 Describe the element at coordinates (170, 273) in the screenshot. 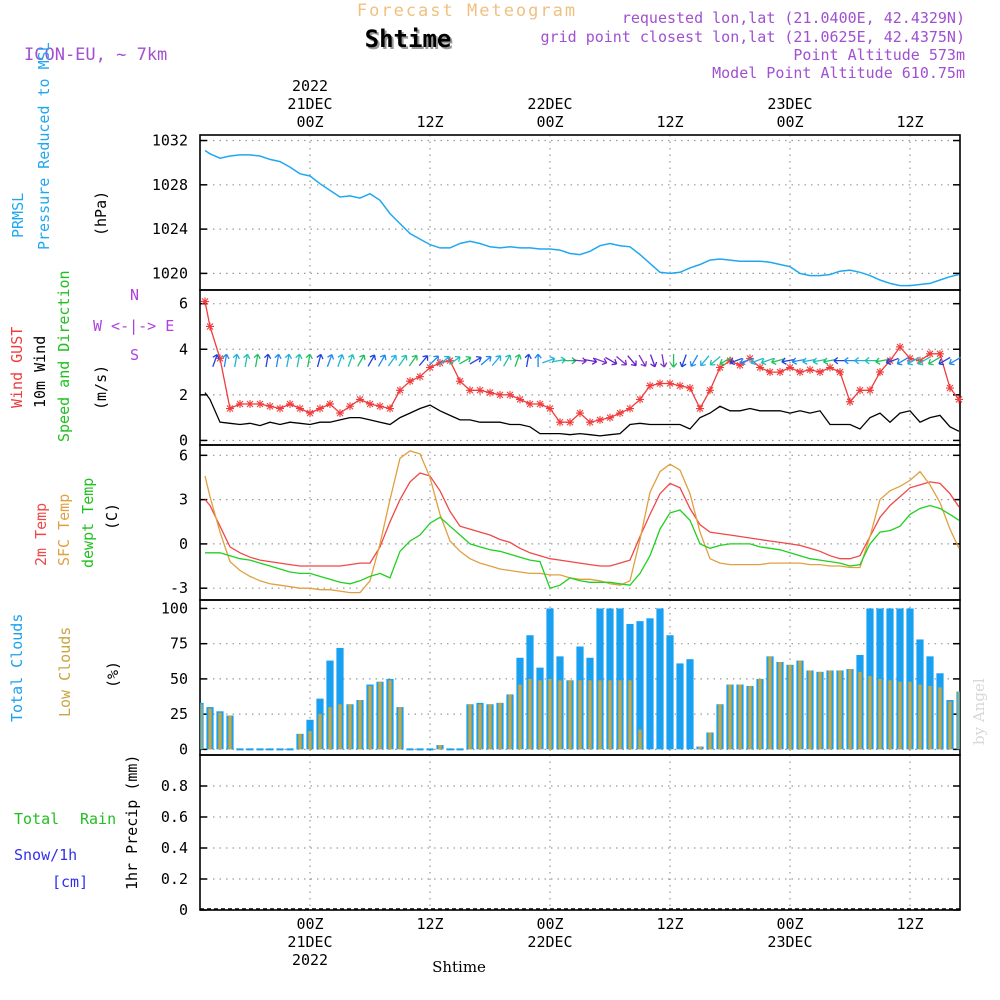

I see `y-tick-label: 1020` at that location.